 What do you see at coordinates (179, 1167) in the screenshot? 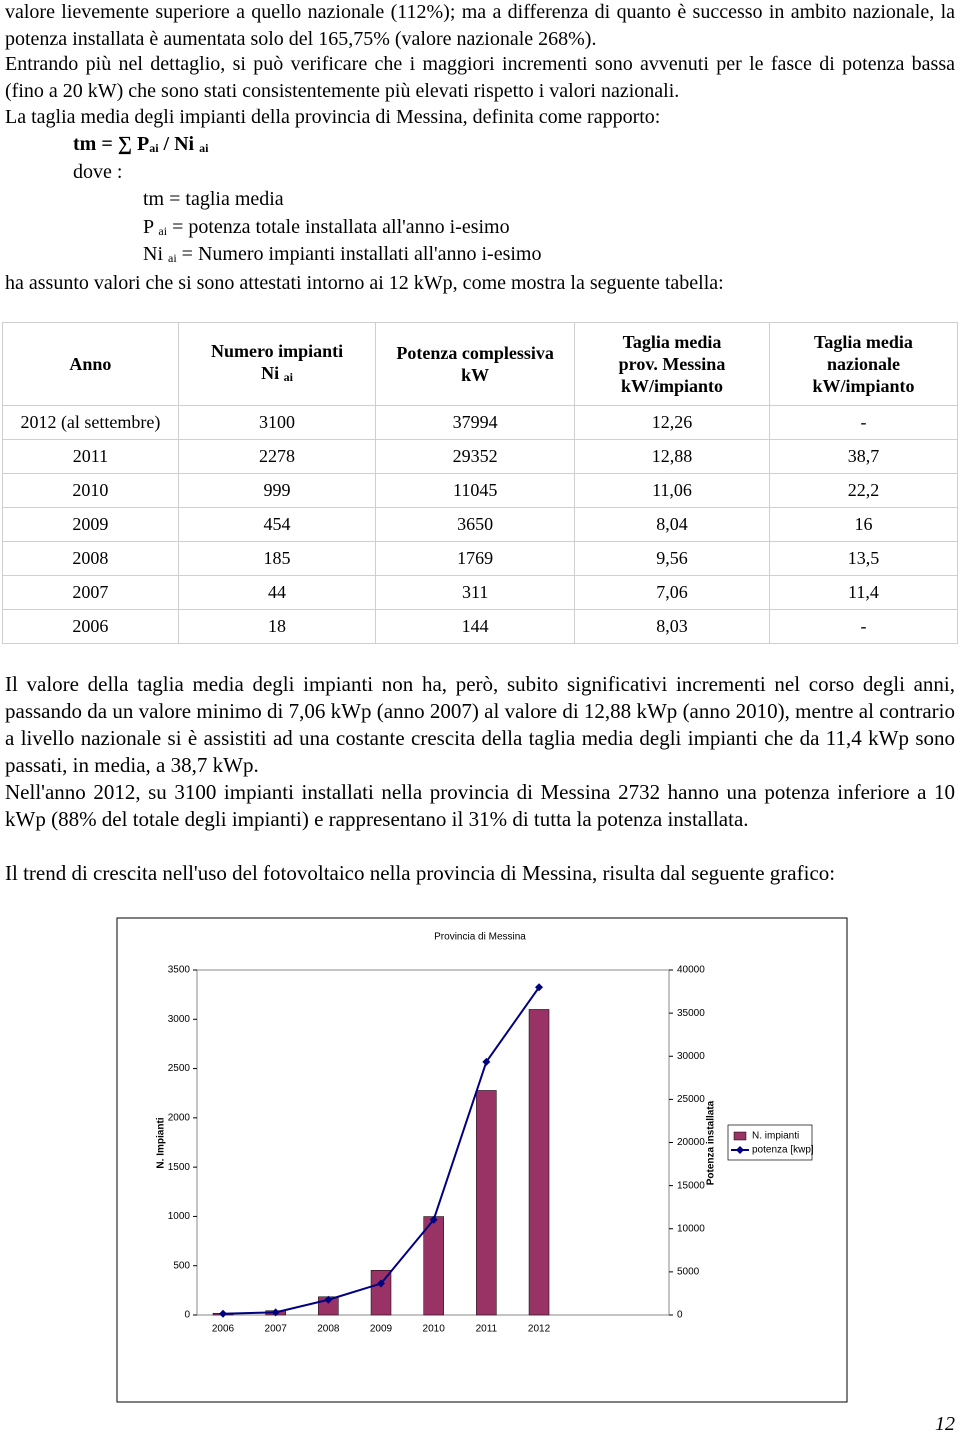
I see `y-tick-label: 1500` at bounding box center [179, 1167].